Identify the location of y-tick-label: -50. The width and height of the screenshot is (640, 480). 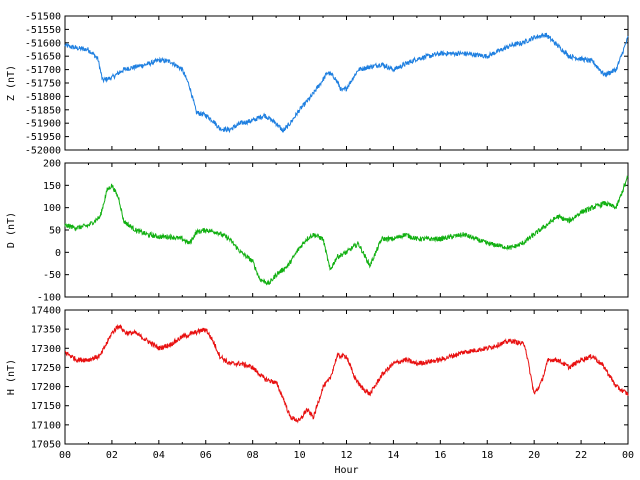
(52, 275).